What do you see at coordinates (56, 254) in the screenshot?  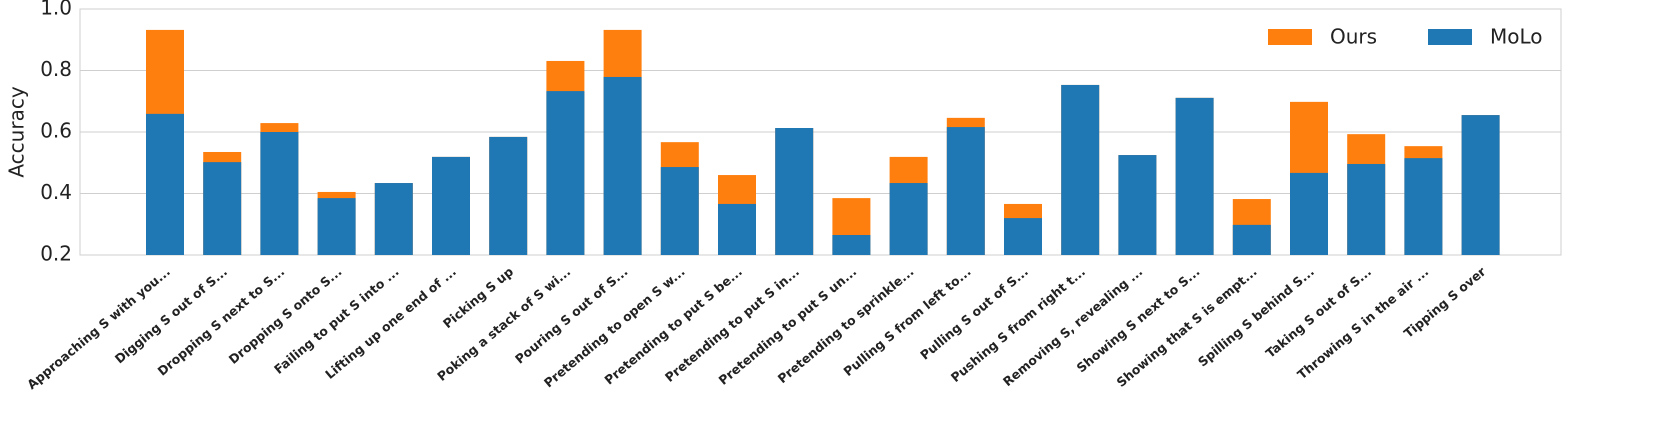 I see `y-tick-label: 0.2` at bounding box center [56, 254].